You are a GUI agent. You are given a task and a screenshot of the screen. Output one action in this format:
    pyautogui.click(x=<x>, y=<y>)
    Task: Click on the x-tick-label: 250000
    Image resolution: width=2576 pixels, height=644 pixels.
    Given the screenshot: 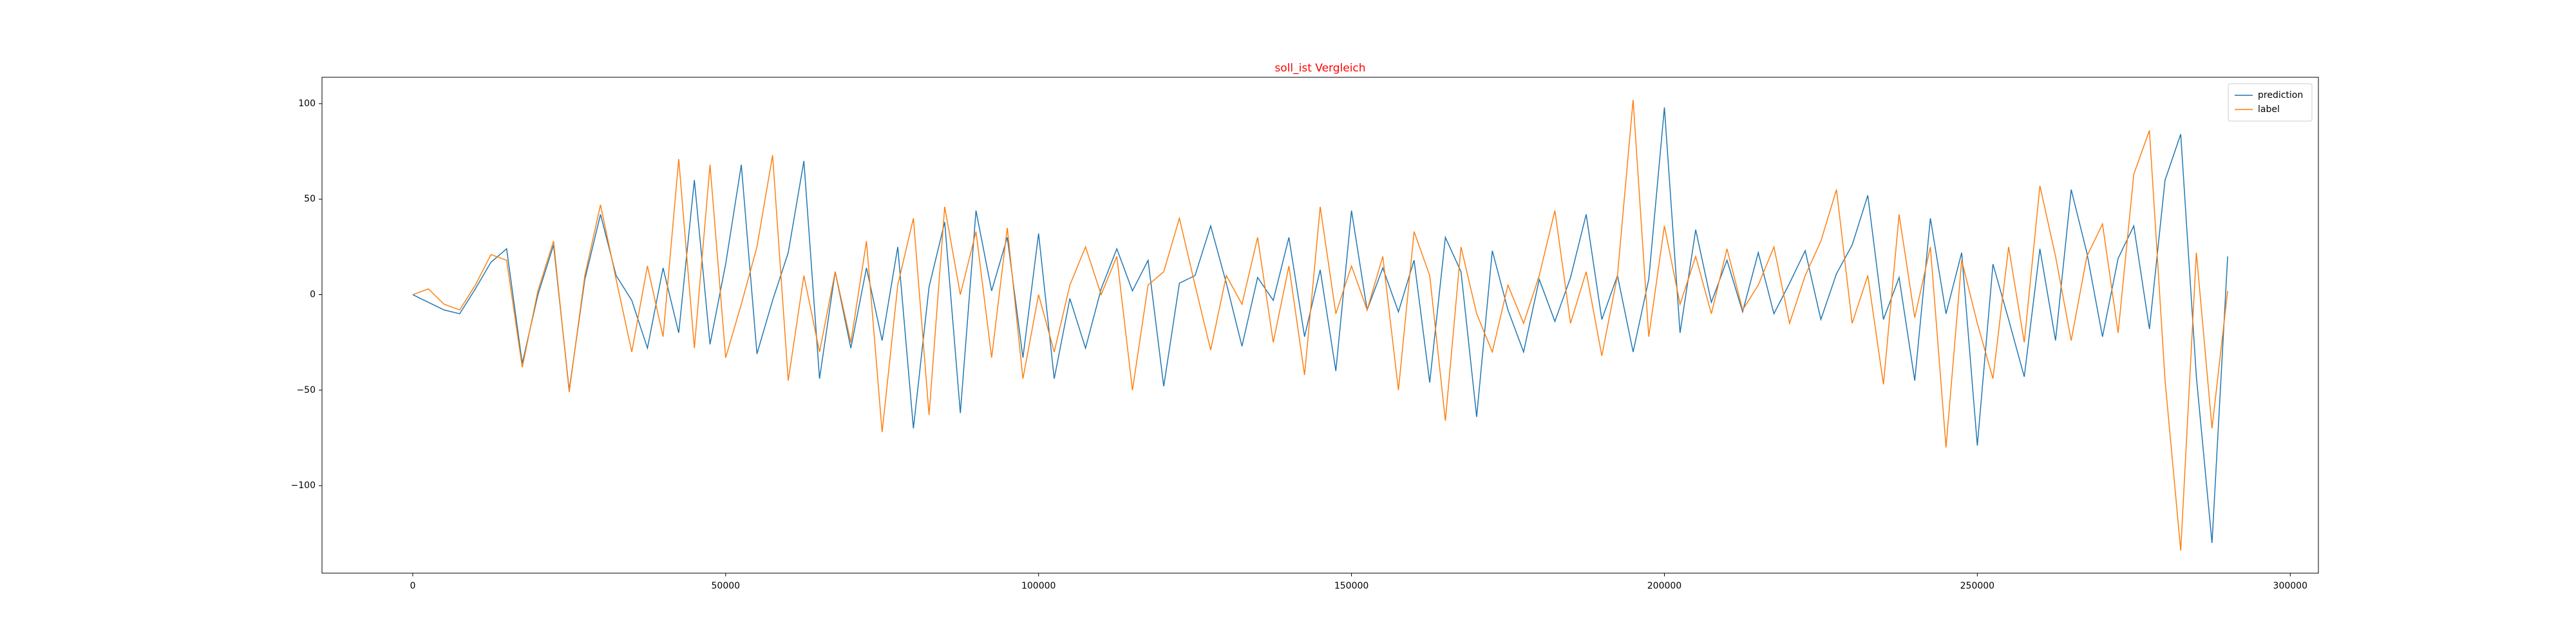 What is the action you would take?
    pyautogui.click(x=1977, y=586)
    